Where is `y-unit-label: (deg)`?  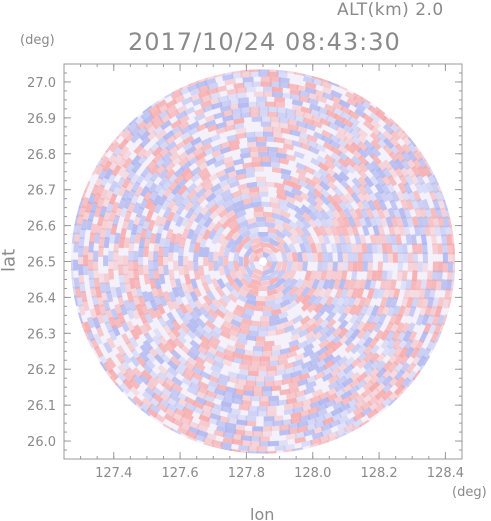
y-unit-label: (deg) is located at coordinates (37, 40).